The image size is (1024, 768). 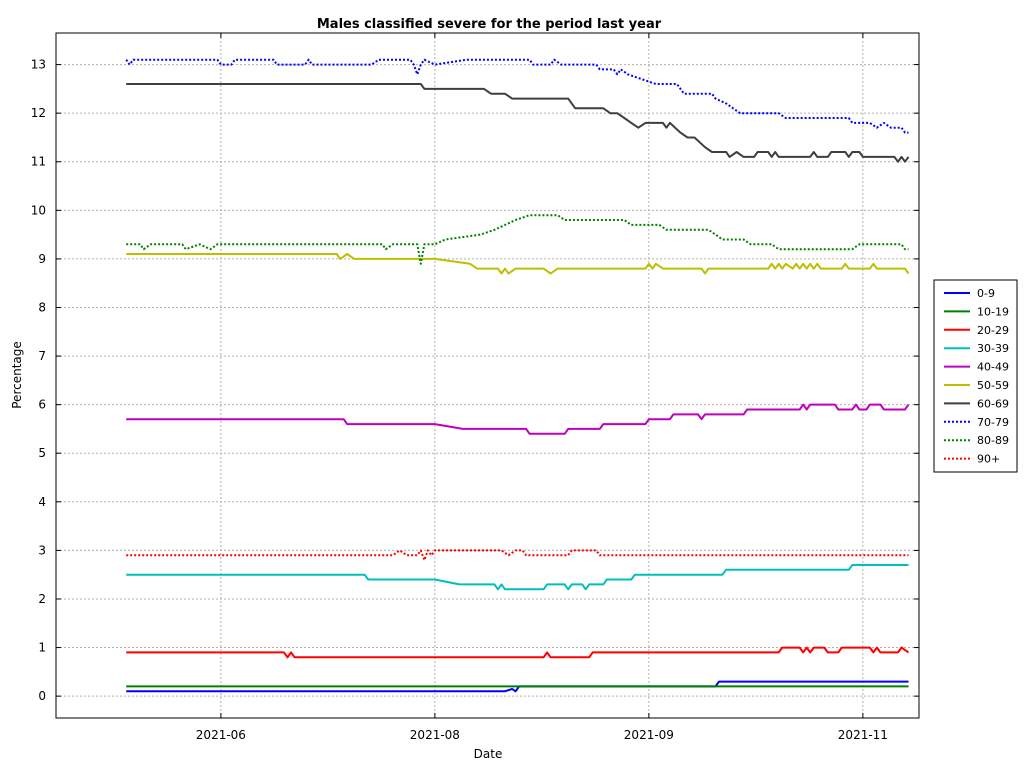 I want to click on x-tick-label: 2021-06, so click(x=221, y=735).